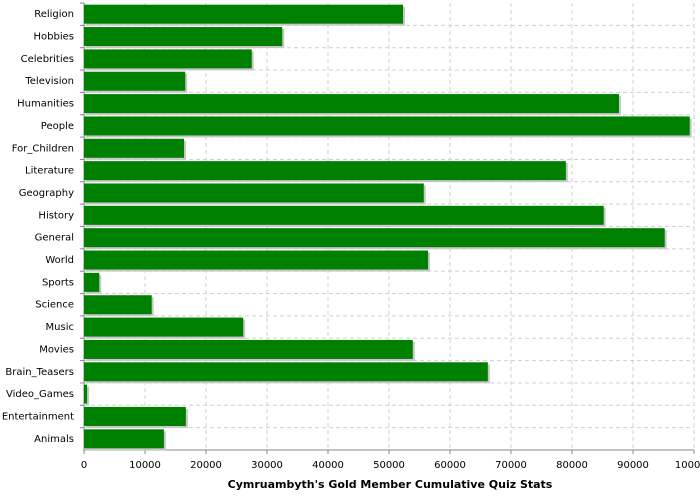  I want to click on y-tick-label: Celebrities, so click(47, 59).